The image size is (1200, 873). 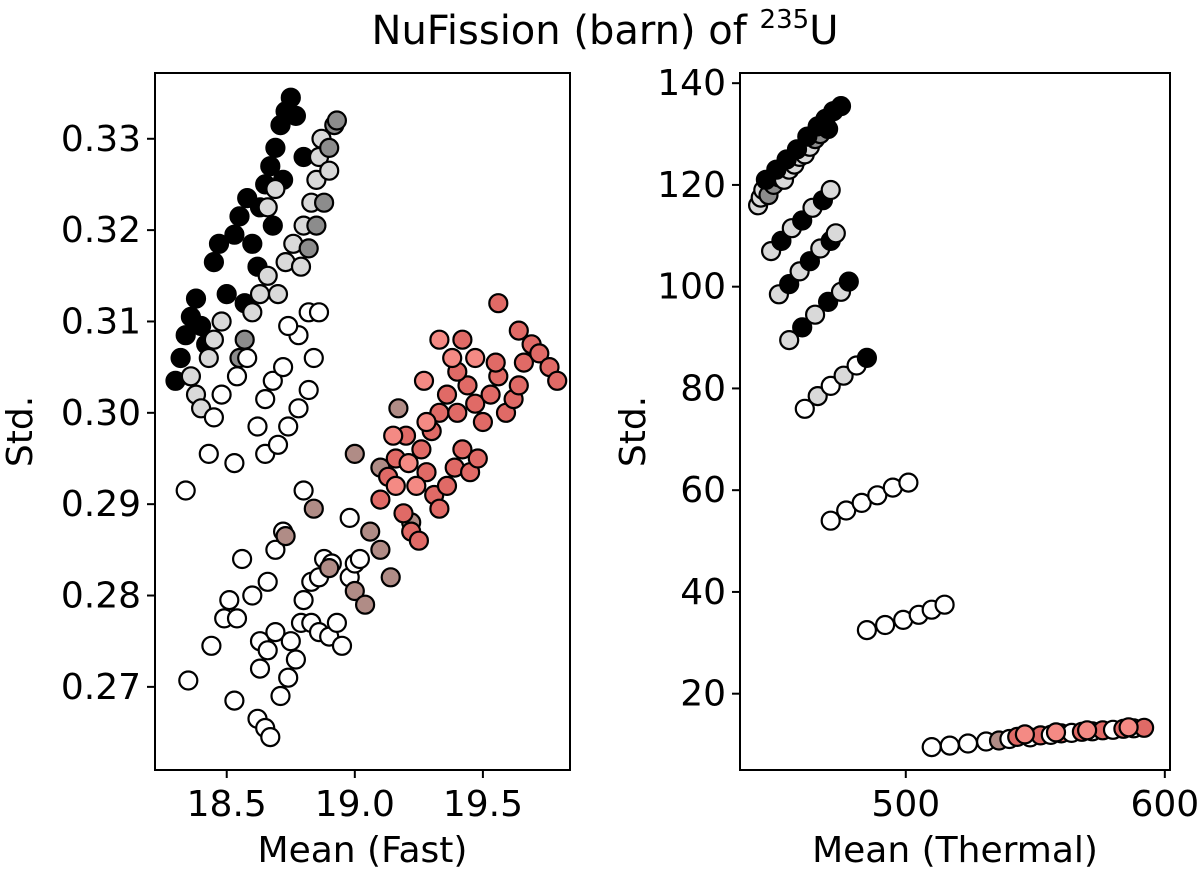 I want to click on right-x-axis-label: Mean (Thermal), so click(x=955, y=850).